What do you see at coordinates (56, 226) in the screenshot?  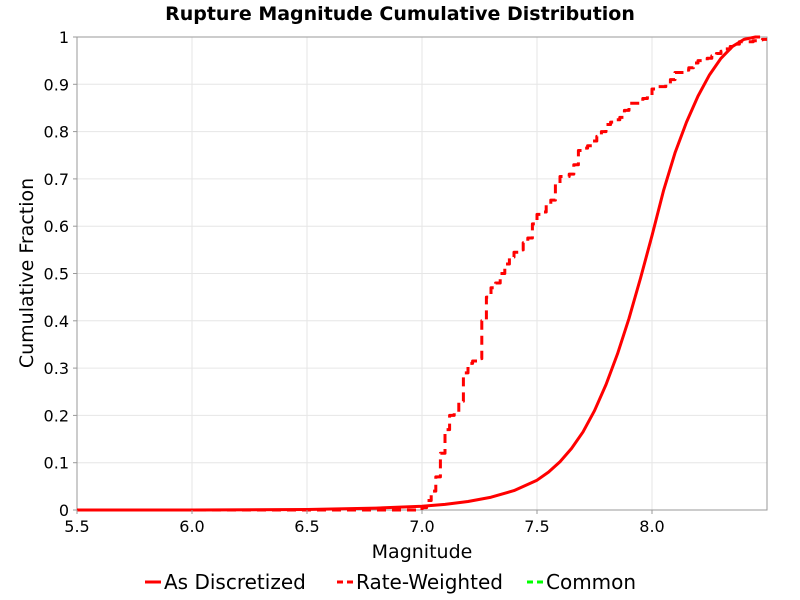 I see `y-tick-label: 0.6` at bounding box center [56, 226].